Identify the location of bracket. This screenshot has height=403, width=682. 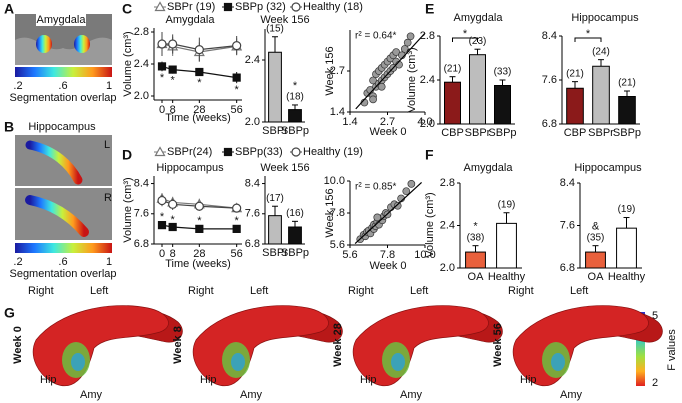
(465, 39).